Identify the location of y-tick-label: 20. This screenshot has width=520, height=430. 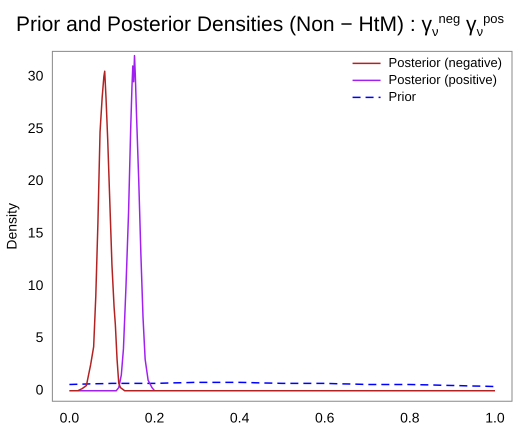
(36, 180).